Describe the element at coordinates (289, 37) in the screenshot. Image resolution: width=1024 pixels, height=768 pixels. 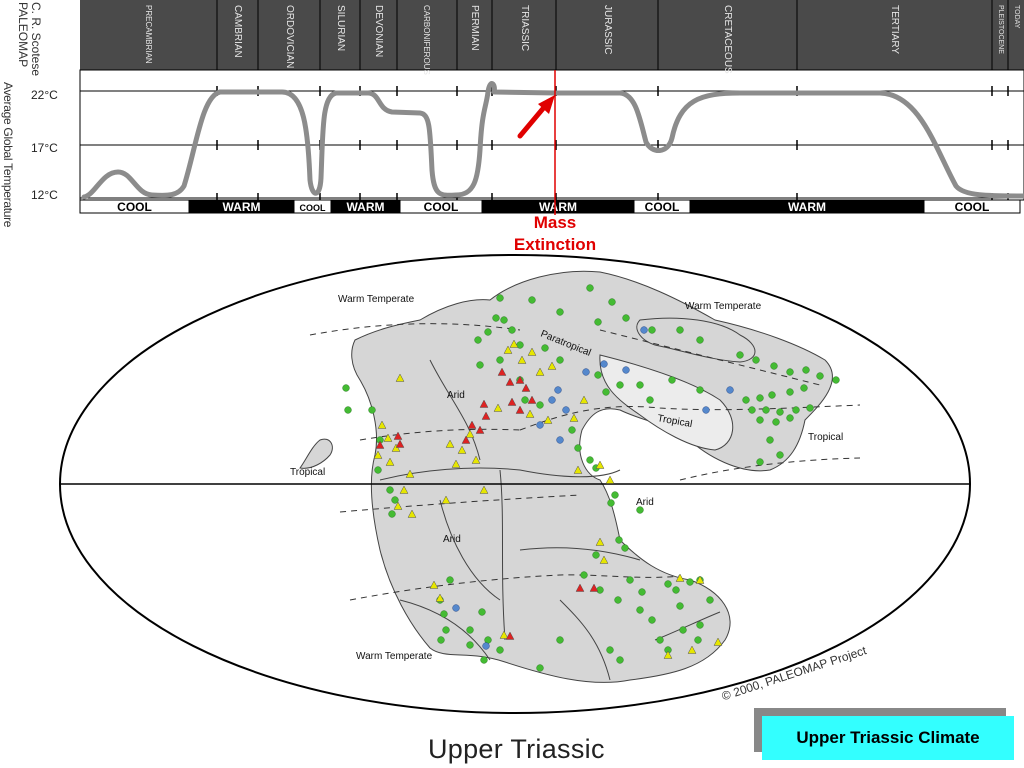
I see `period-label-ordovician: ORDOVICIAN` at that location.